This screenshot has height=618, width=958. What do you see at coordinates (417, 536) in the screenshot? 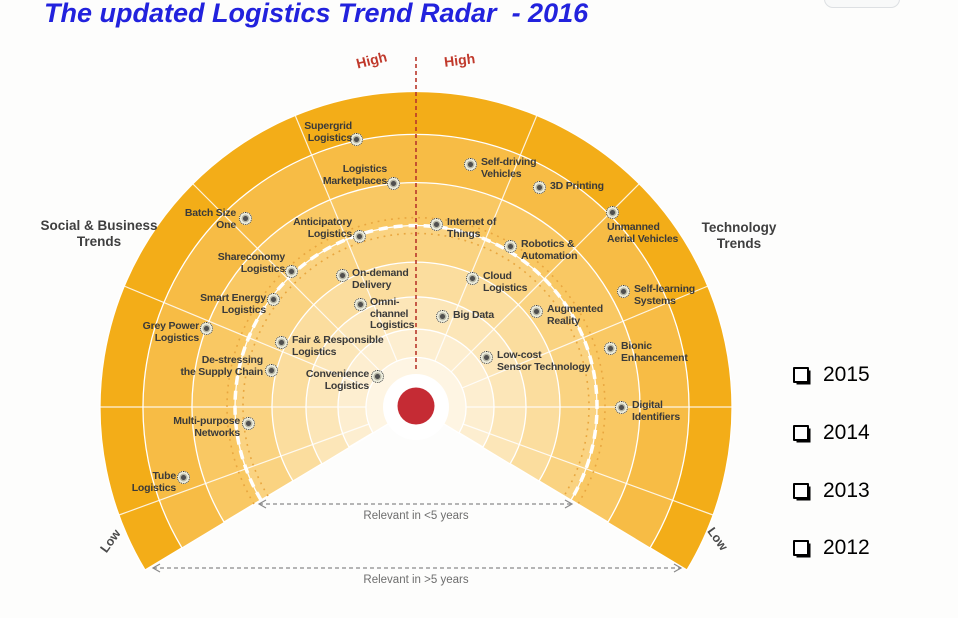
I see `relevance-arrows` at bounding box center [417, 536].